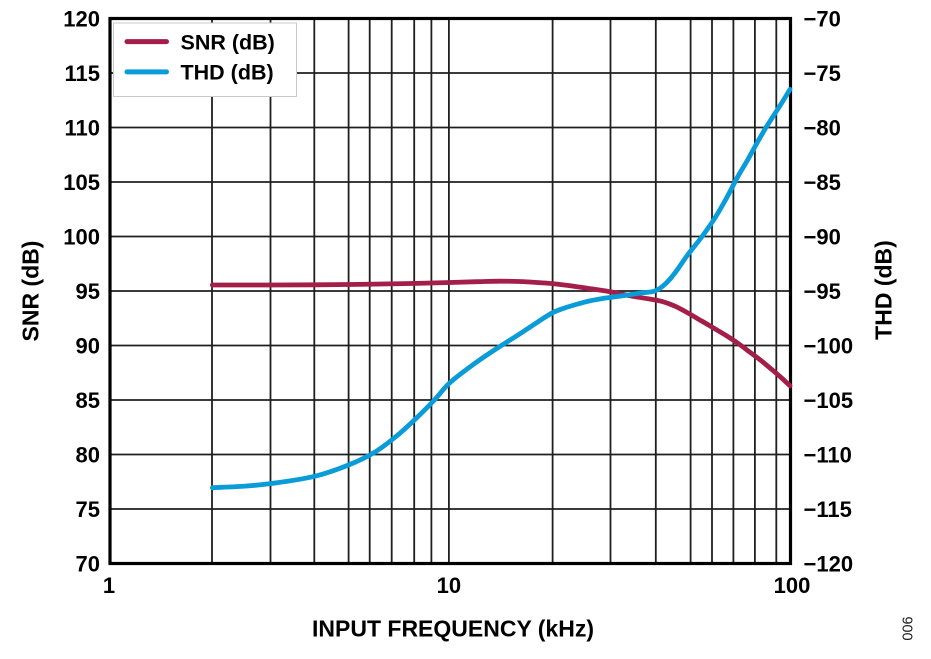 The image size is (931, 659). What do you see at coordinates (822, 291) in the screenshot?
I see `svg-text: −95` at bounding box center [822, 291].